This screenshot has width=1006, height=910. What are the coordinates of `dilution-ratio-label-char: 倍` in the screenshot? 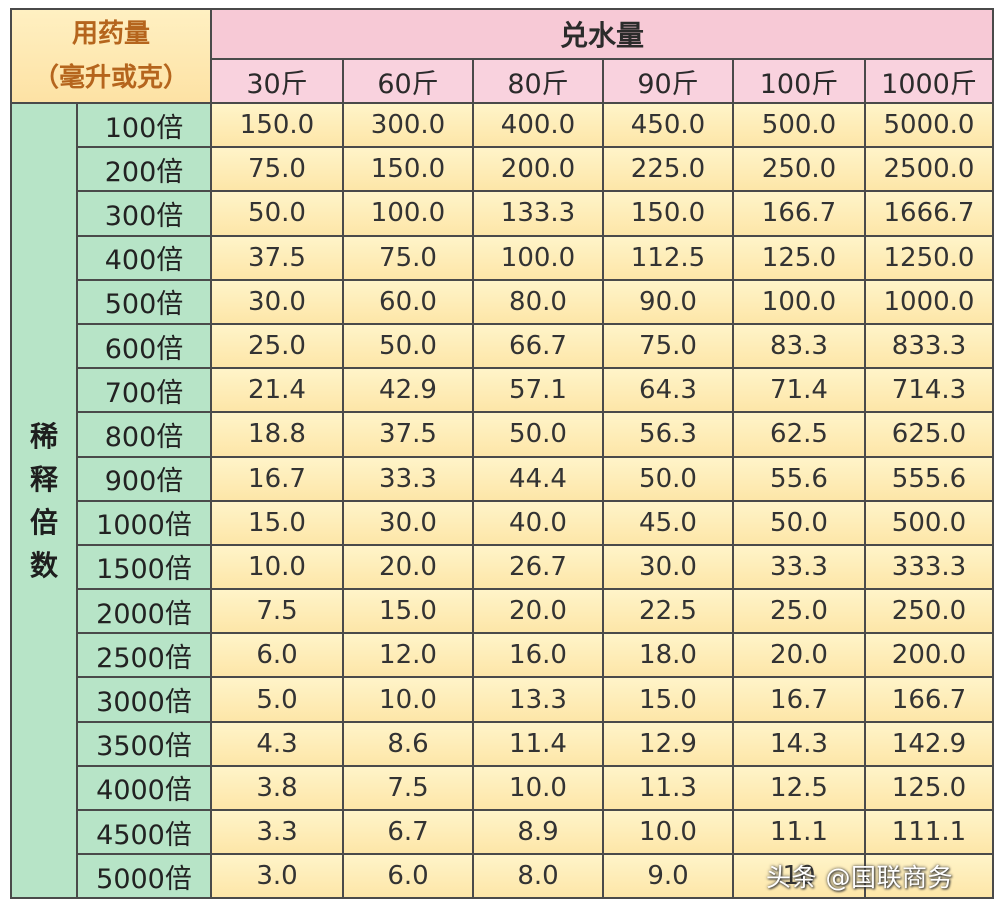 It's located at (43, 522).